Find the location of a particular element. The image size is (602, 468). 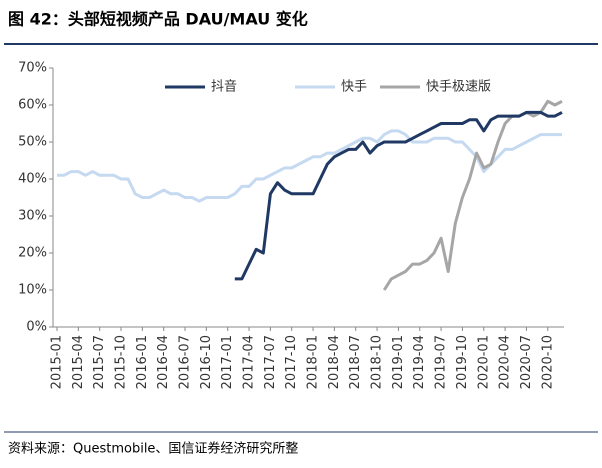

x-tick-label: 2018-07 is located at coordinates (355, 362).